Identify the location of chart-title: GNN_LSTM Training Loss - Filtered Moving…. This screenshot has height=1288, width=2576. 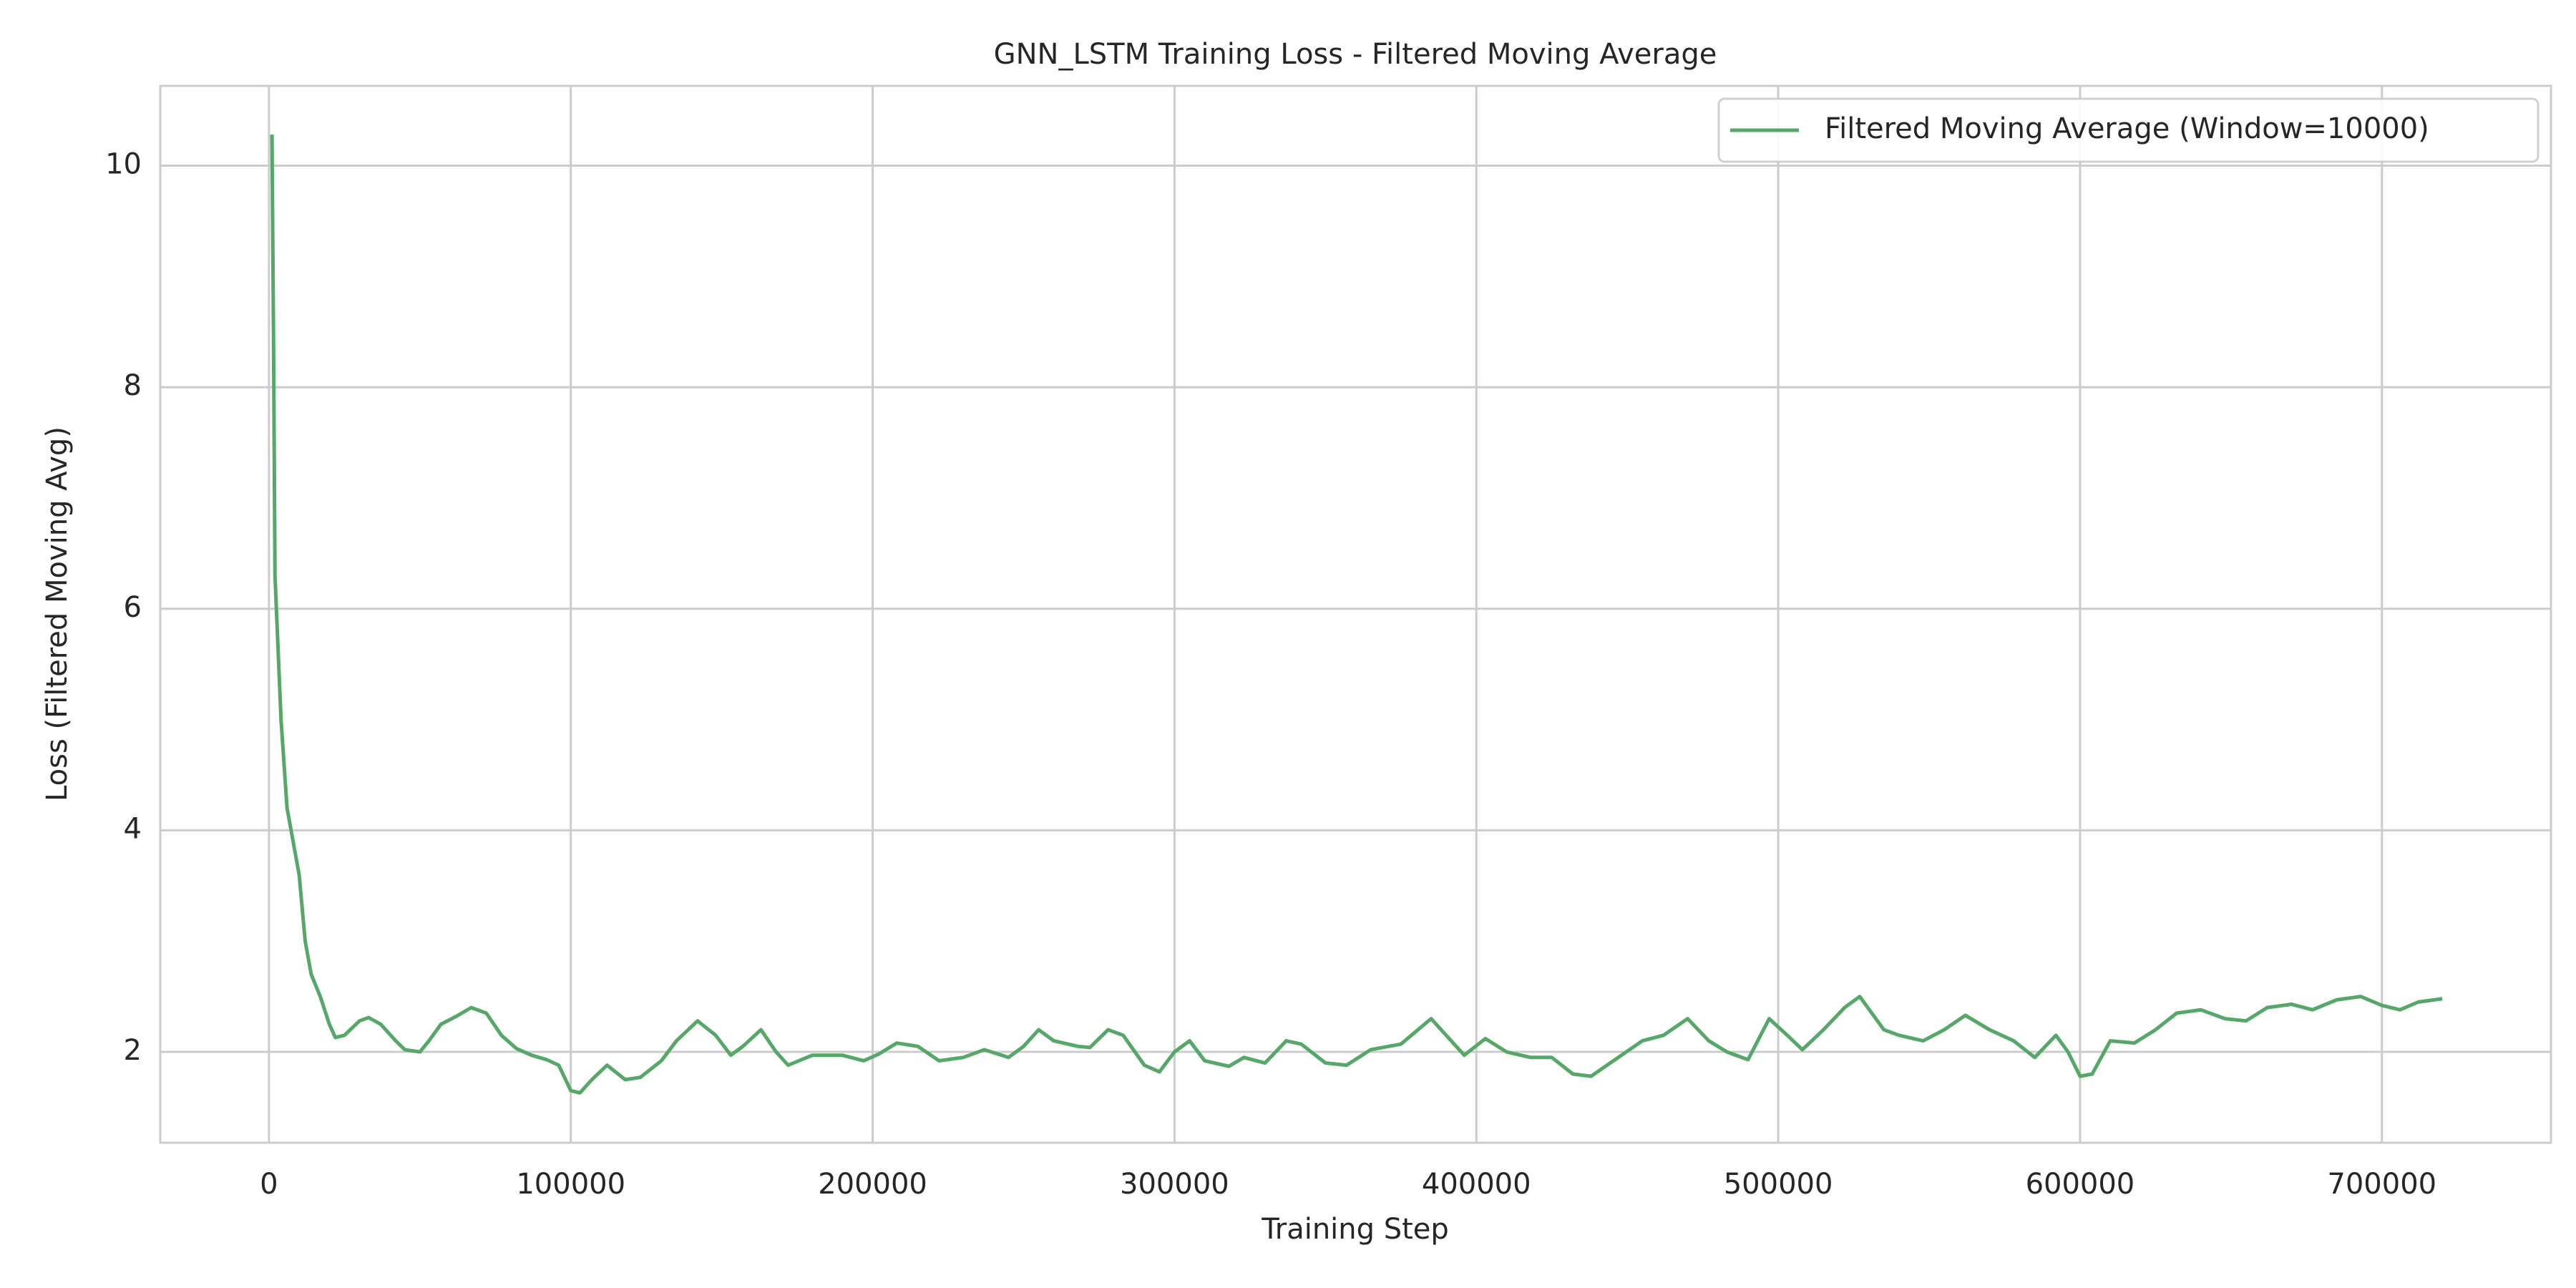
(1355, 54).